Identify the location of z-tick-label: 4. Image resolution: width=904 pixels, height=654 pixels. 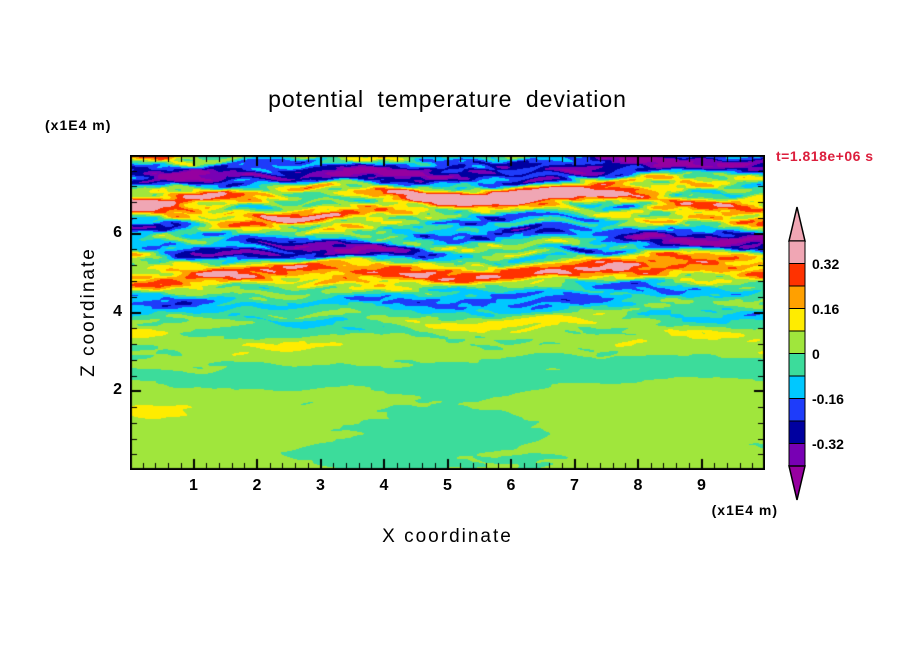
(117, 311).